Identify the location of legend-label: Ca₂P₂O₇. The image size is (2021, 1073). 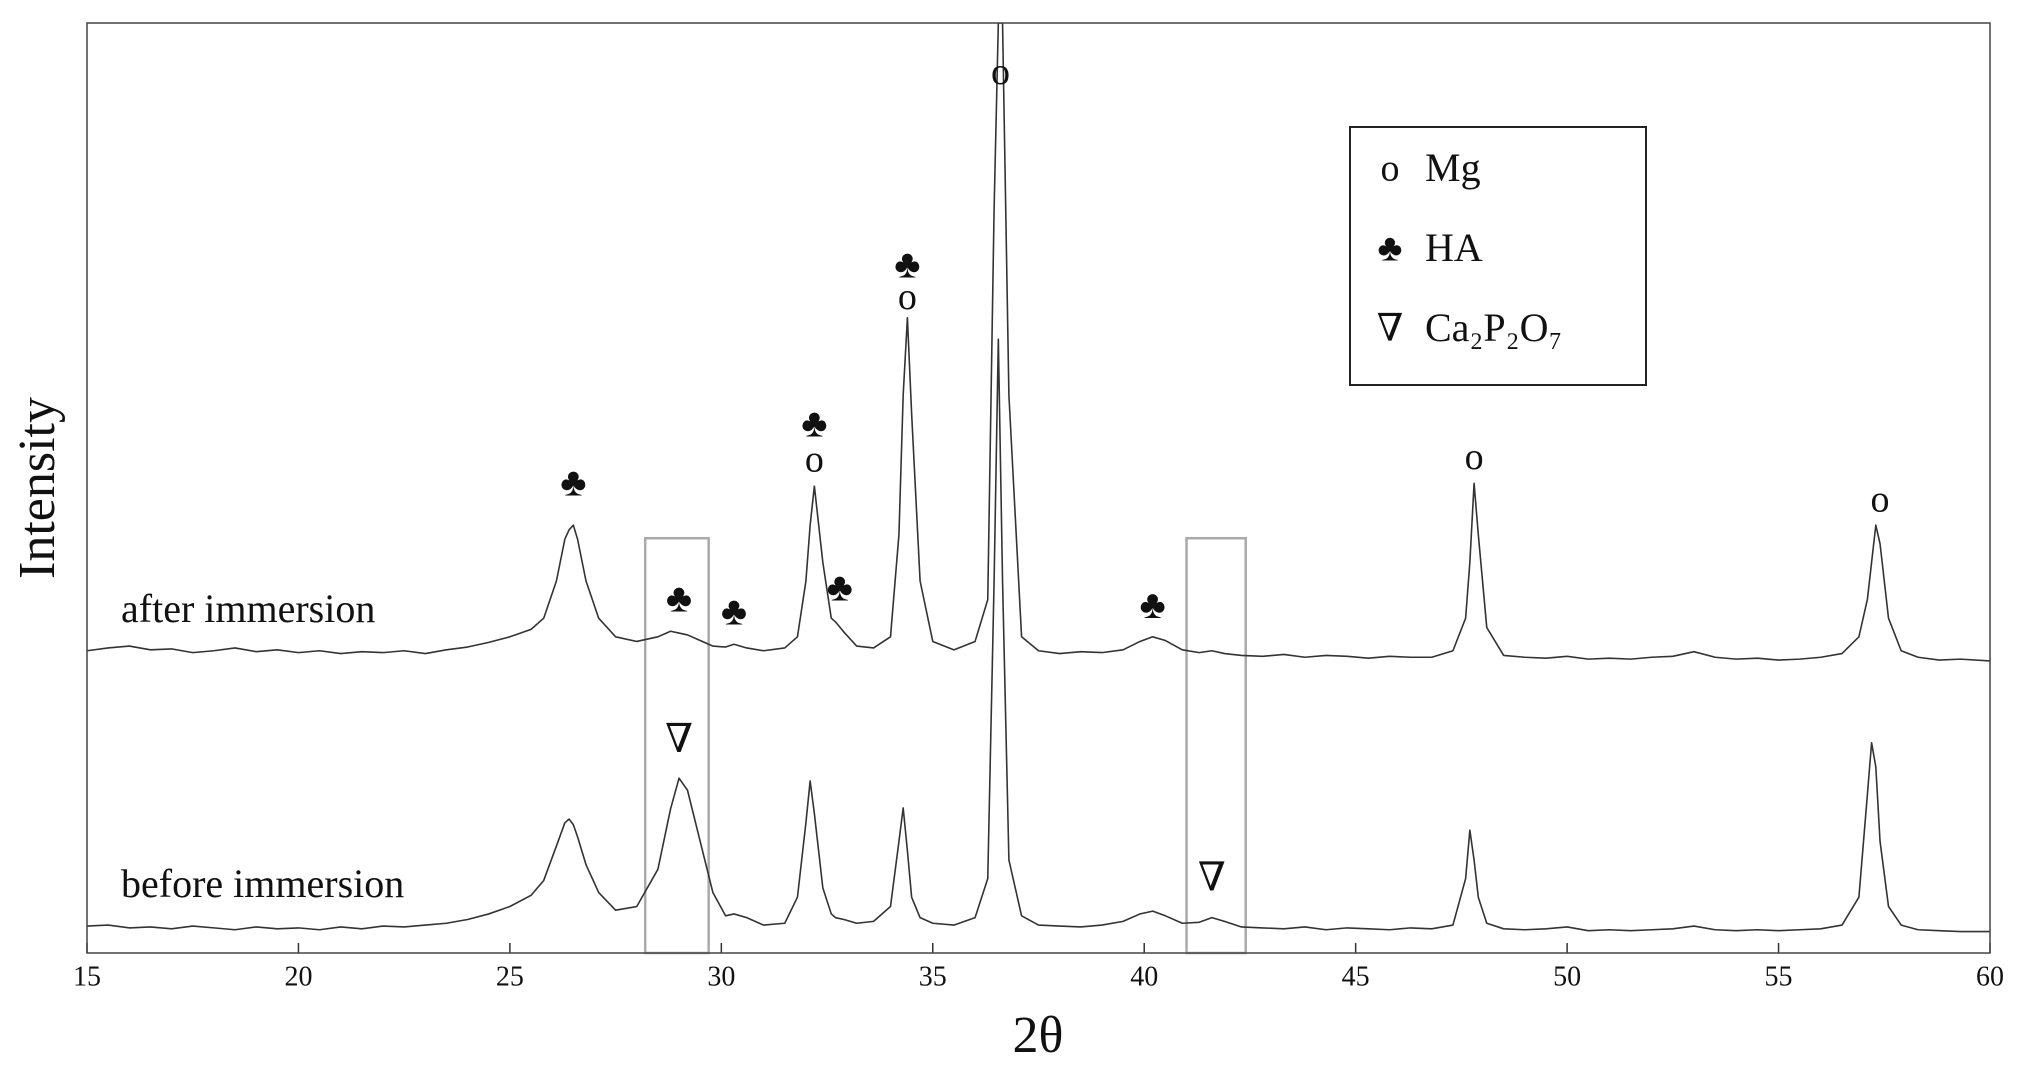
(1493, 327).